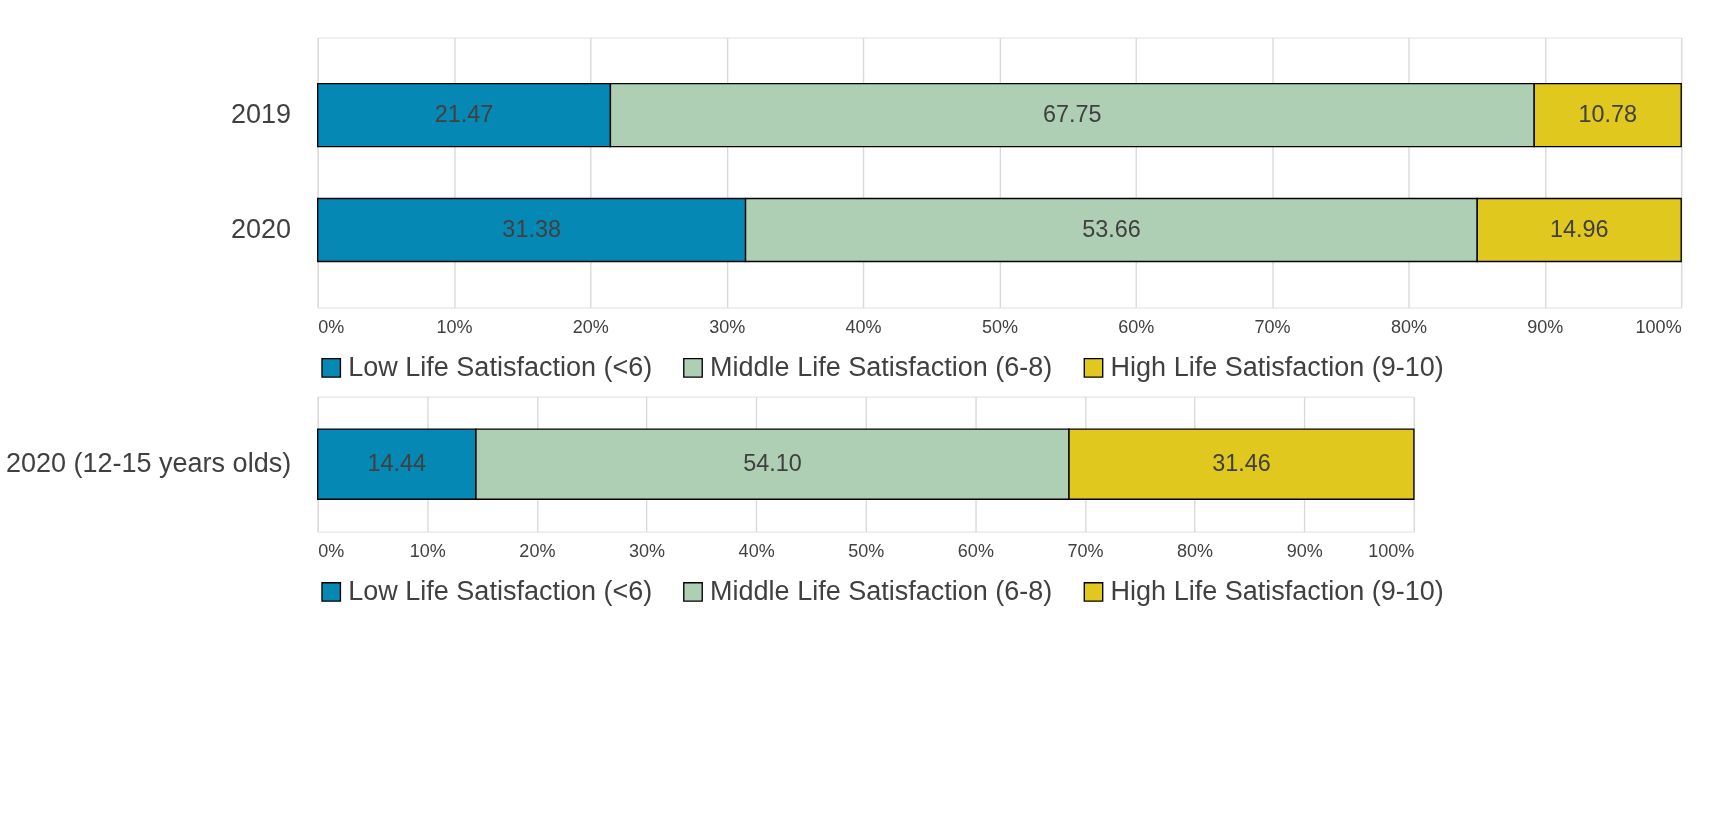 Image resolution: width=1710 pixels, height=820 pixels. I want to click on y-tick-label: 2019, so click(261, 114).